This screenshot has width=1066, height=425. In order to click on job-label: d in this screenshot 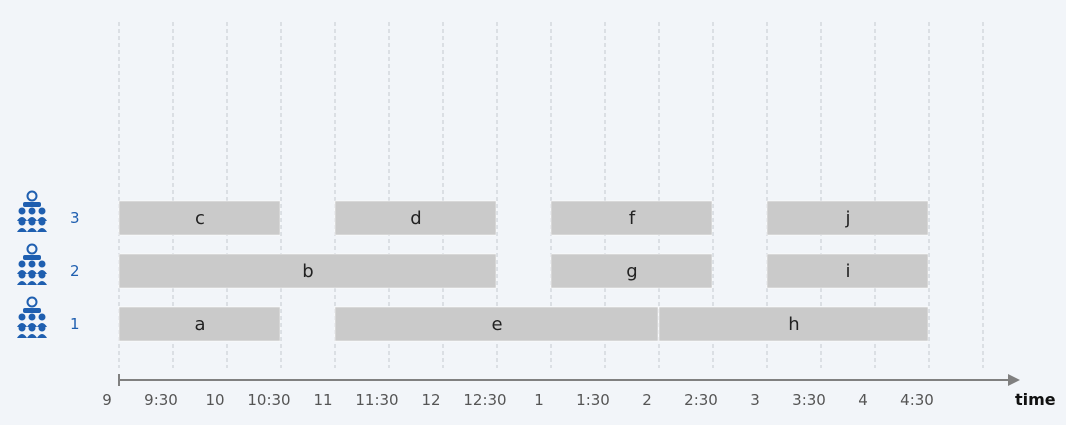, I will do `click(415, 218)`.